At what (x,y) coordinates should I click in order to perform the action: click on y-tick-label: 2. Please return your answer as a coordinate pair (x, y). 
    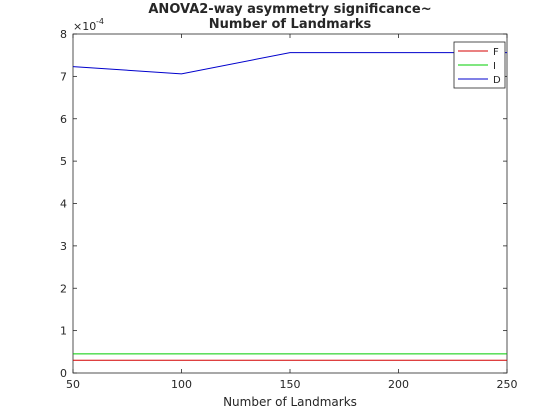
    Looking at the image, I should click on (63, 288).